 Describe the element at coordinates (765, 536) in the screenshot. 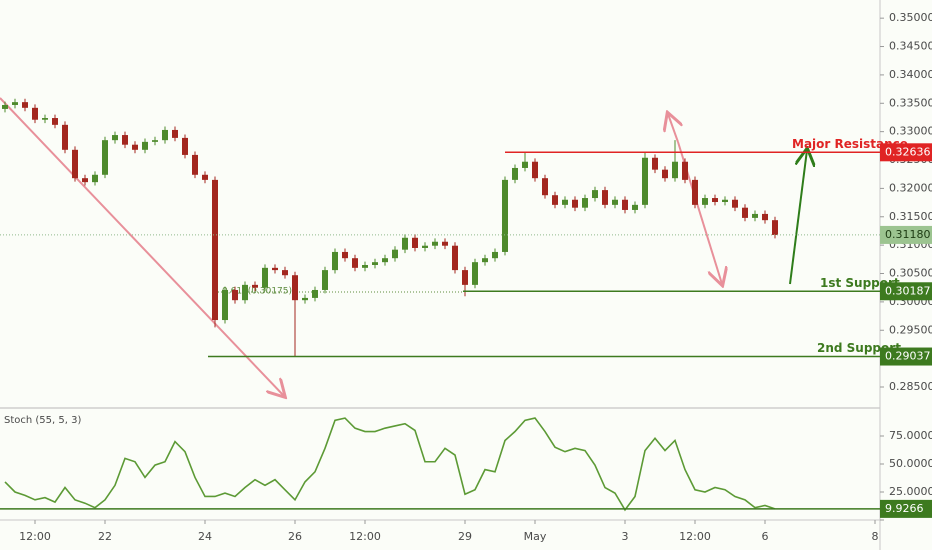

I see `x-tick-label: 6` at that location.